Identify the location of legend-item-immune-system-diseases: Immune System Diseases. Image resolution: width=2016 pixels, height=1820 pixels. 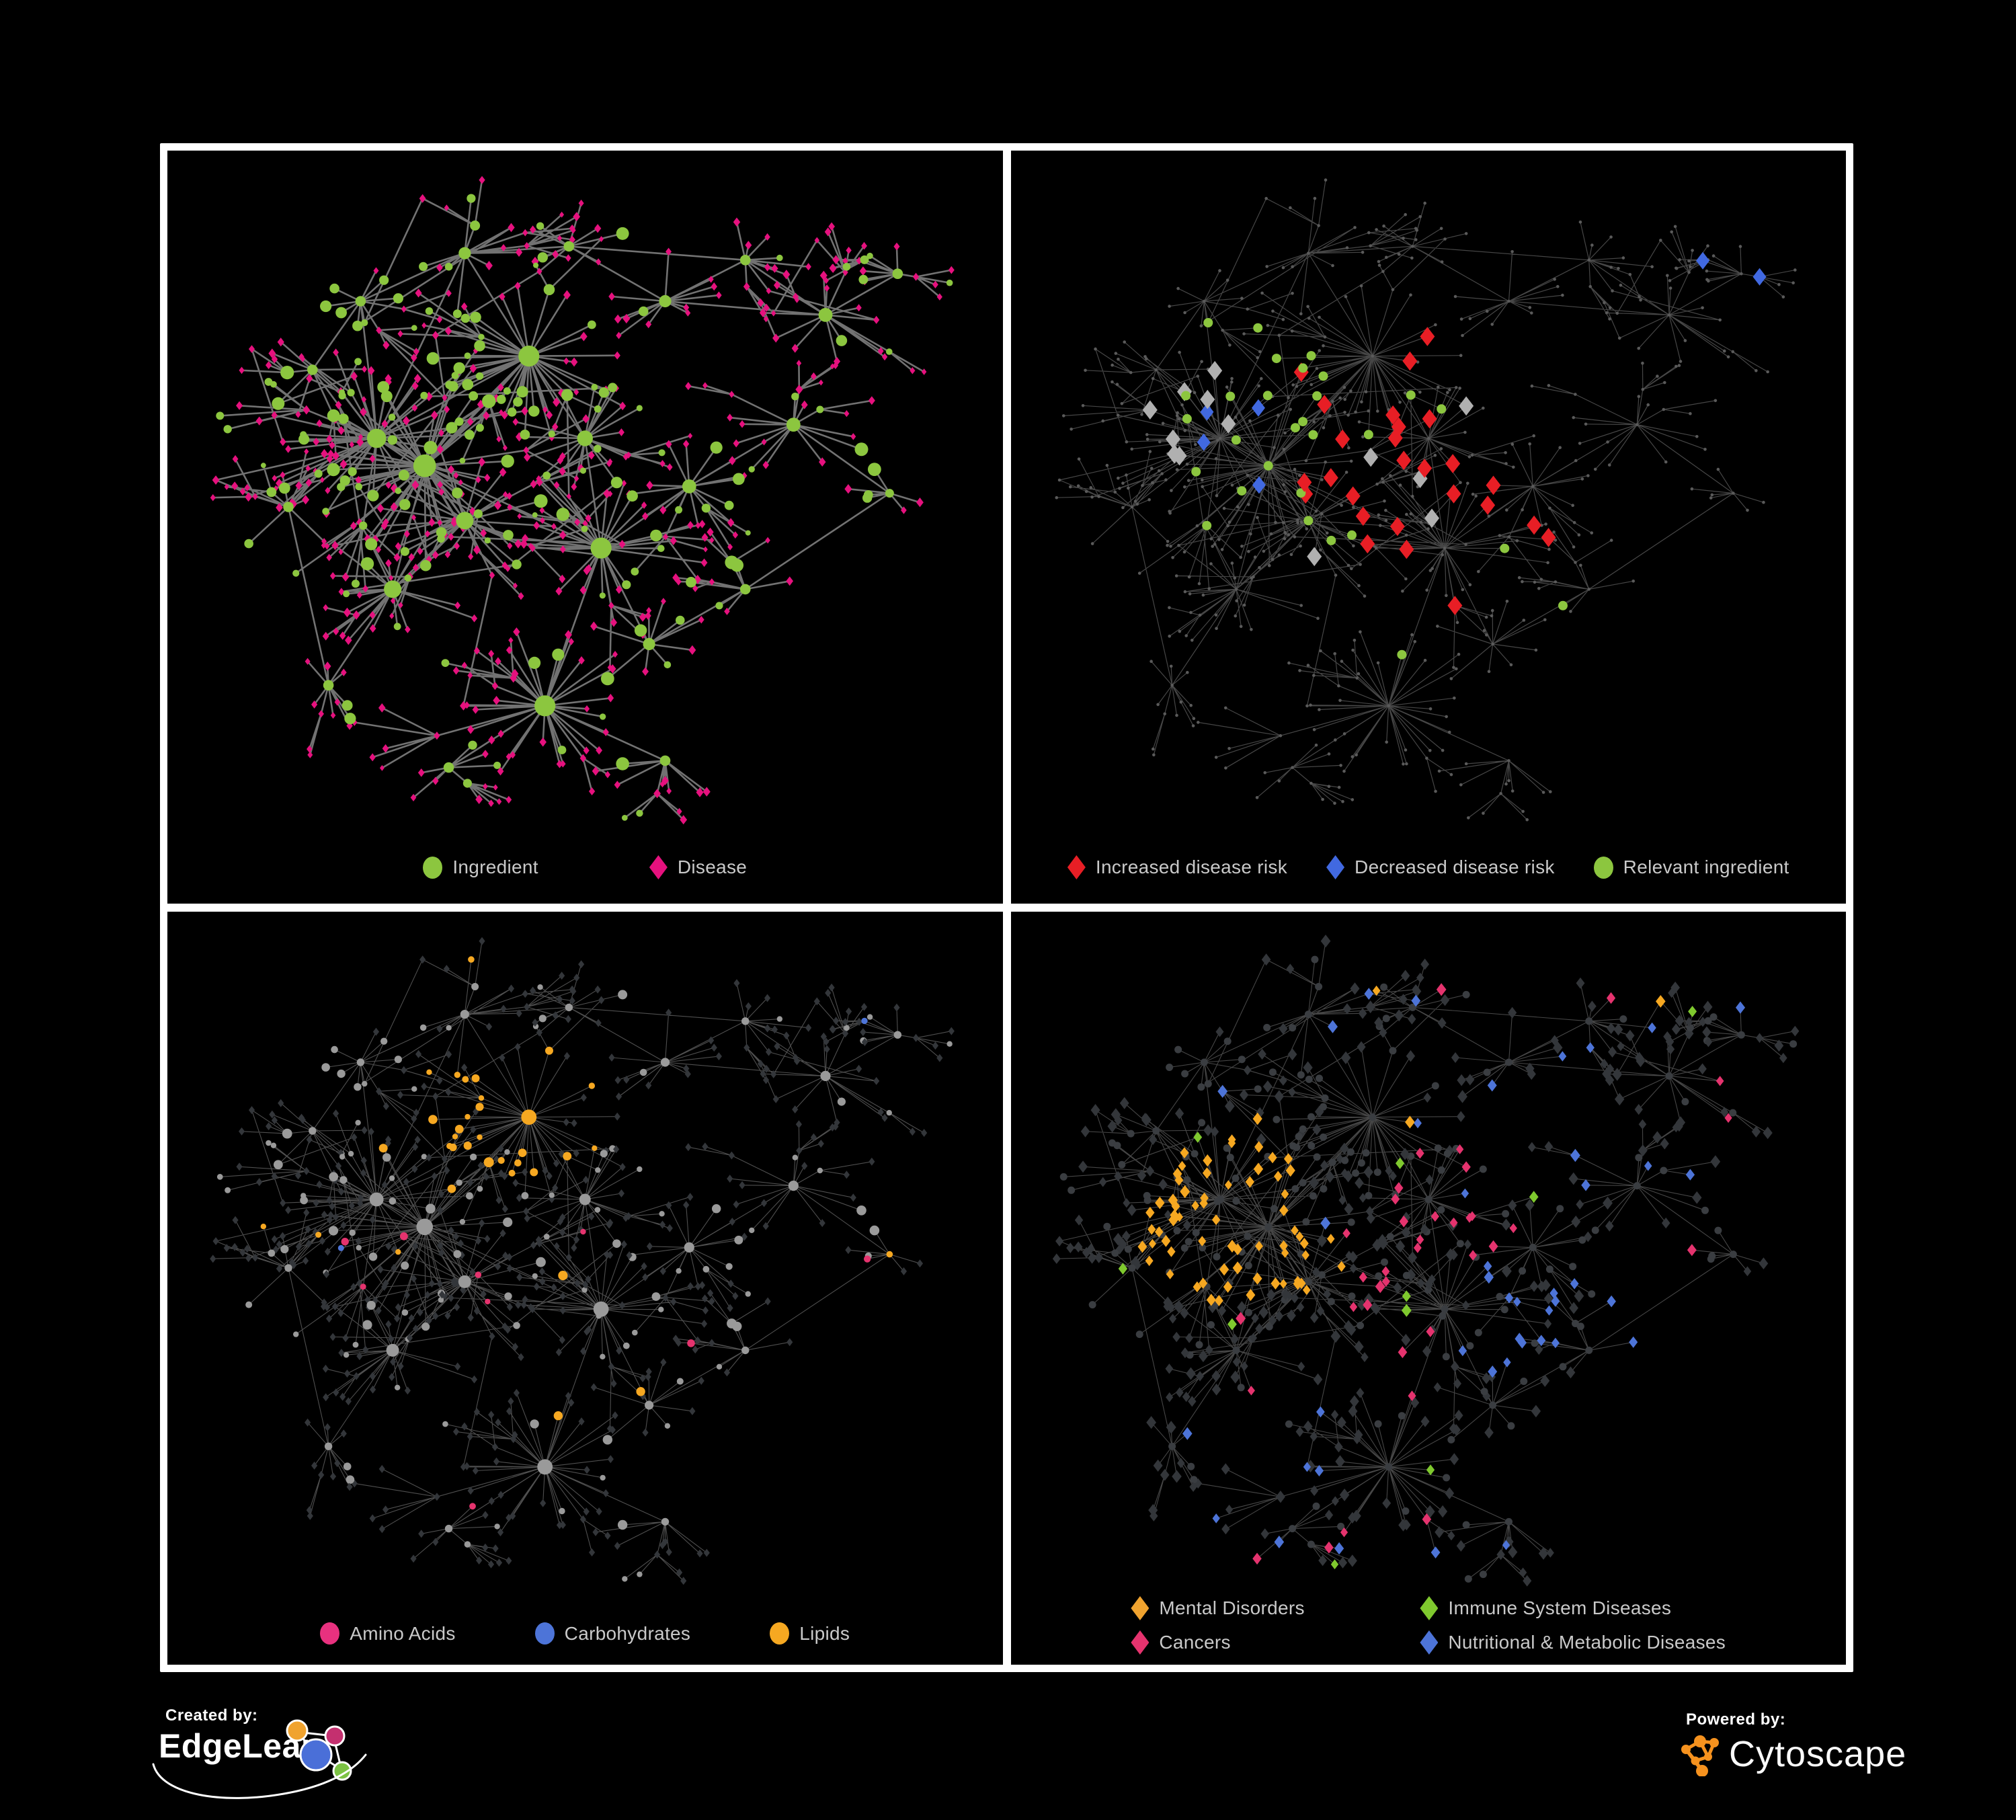
(1573, 1608).